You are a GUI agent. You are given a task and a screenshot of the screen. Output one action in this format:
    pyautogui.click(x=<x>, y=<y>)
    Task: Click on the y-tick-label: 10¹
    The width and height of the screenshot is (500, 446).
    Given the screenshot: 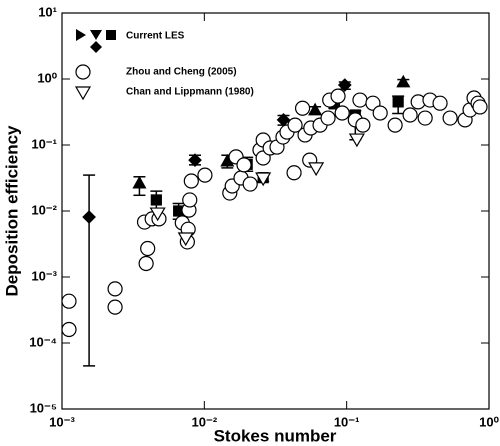 What is the action you would take?
    pyautogui.click(x=47, y=11)
    